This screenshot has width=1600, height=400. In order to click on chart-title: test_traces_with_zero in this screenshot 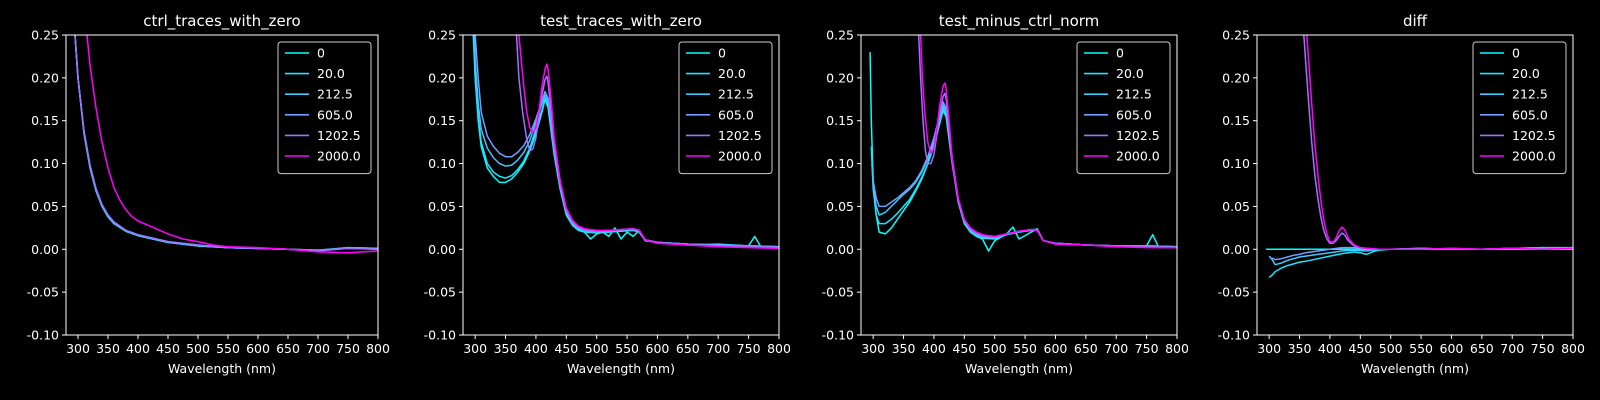, I will do `click(621, 21)`.